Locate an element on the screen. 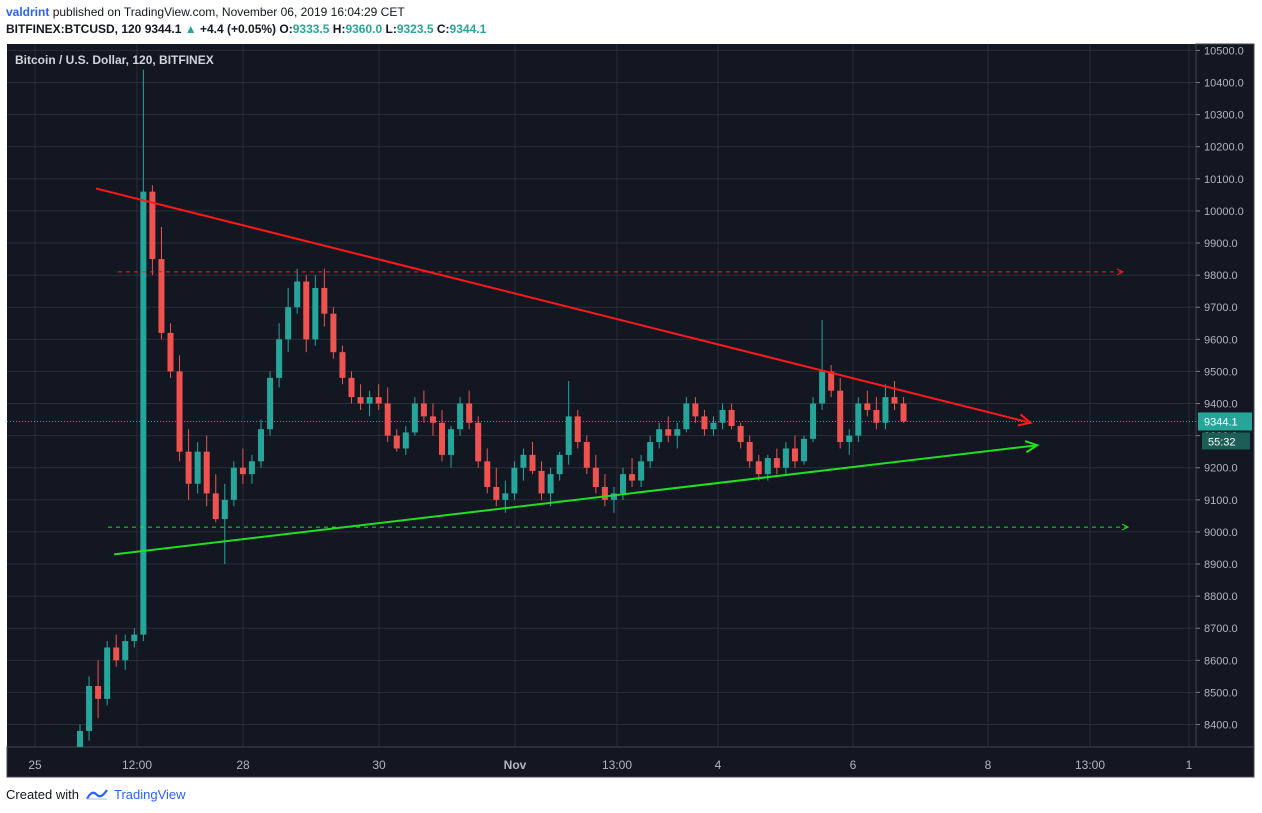  chart-title: Bitcoin / U.S. Dollar, 120, BITFINEX is located at coordinates (114, 60).